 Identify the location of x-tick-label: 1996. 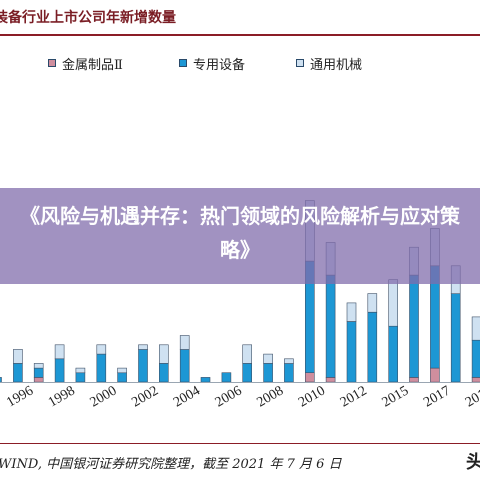
(20, 396).